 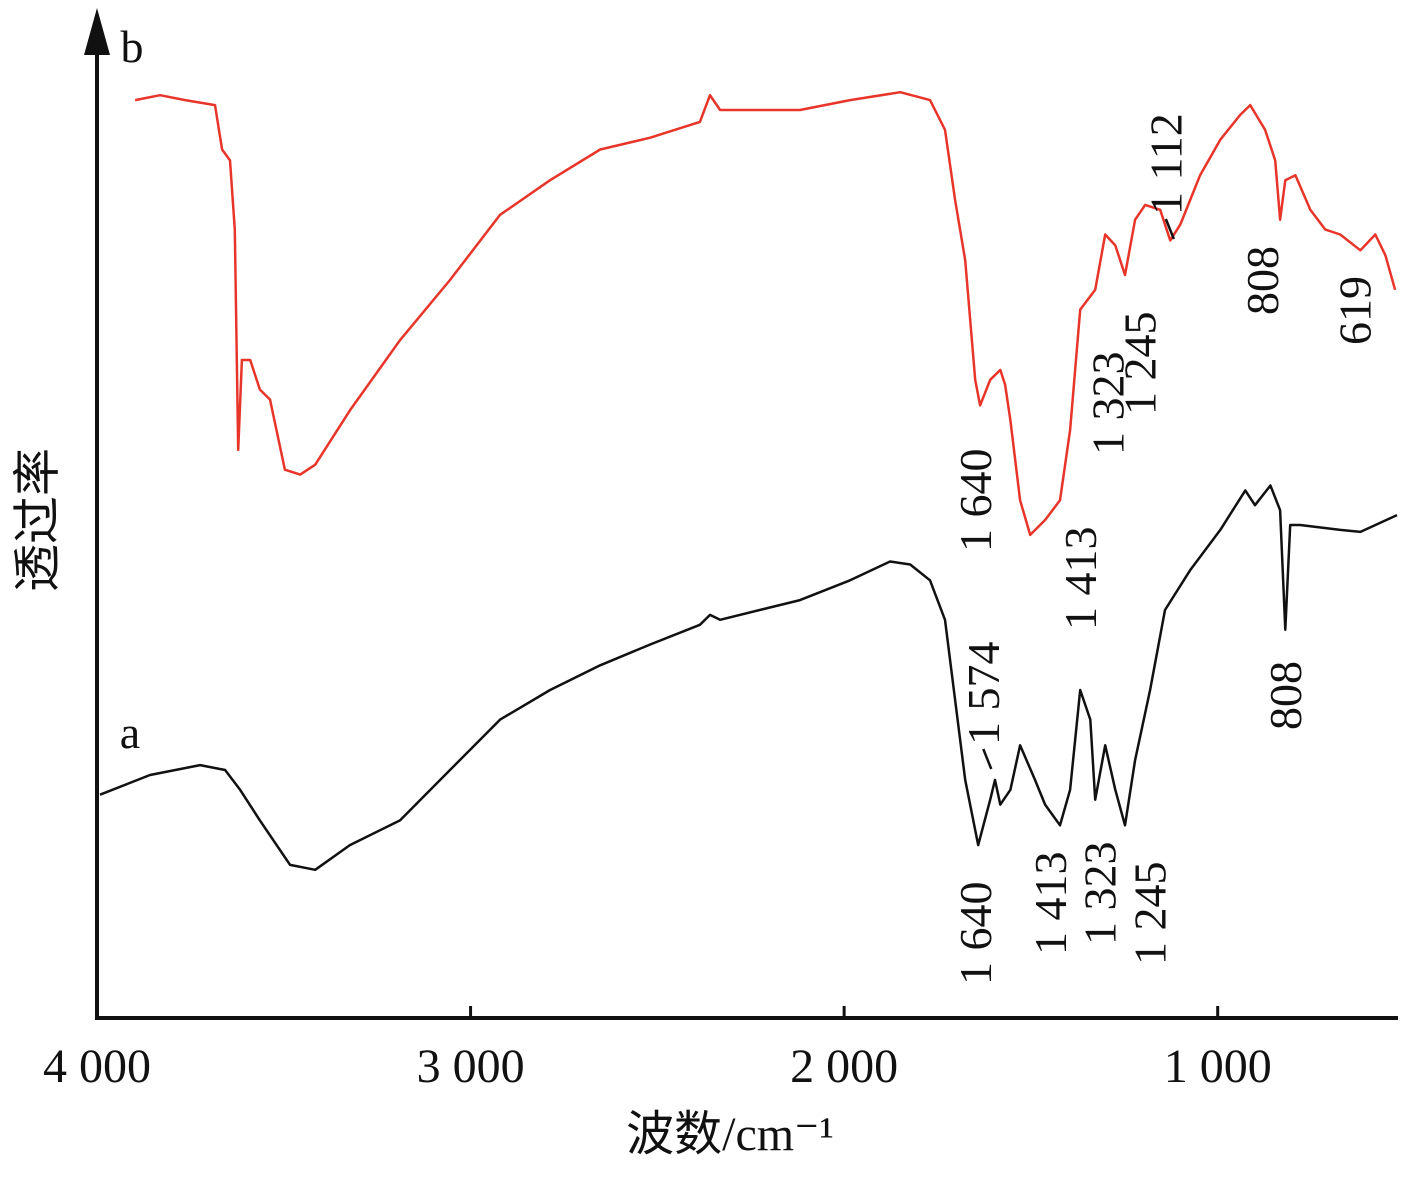 What do you see at coordinates (132, 46) in the screenshot?
I see `series-label: b` at bounding box center [132, 46].